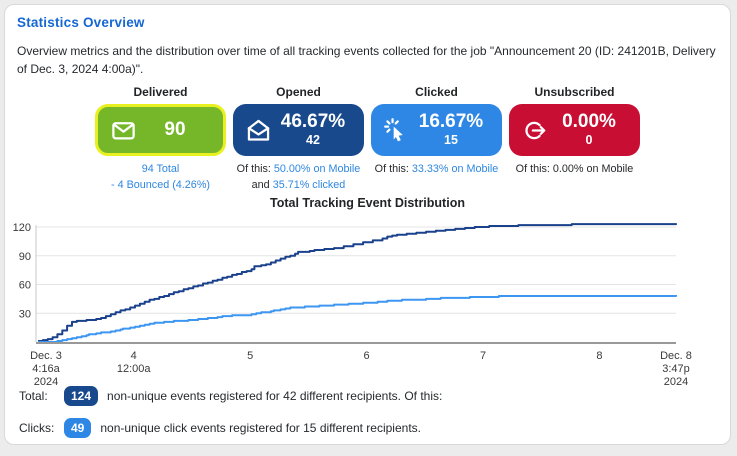 Image resolution: width=737 pixels, height=456 pixels. What do you see at coordinates (33, 396) in the screenshot?
I see `footer-total-label: Total:` at bounding box center [33, 396].